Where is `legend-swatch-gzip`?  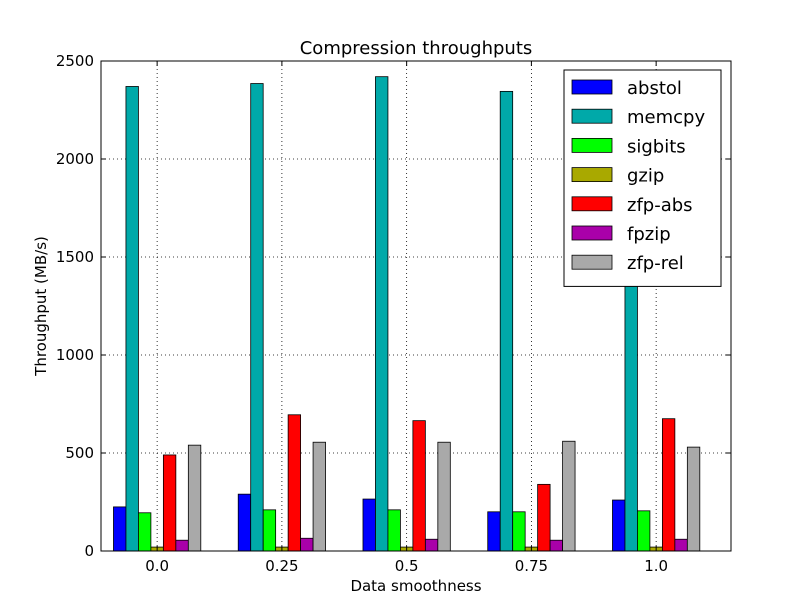
legend-swatch-gzip is located at coordinates (592, 175).